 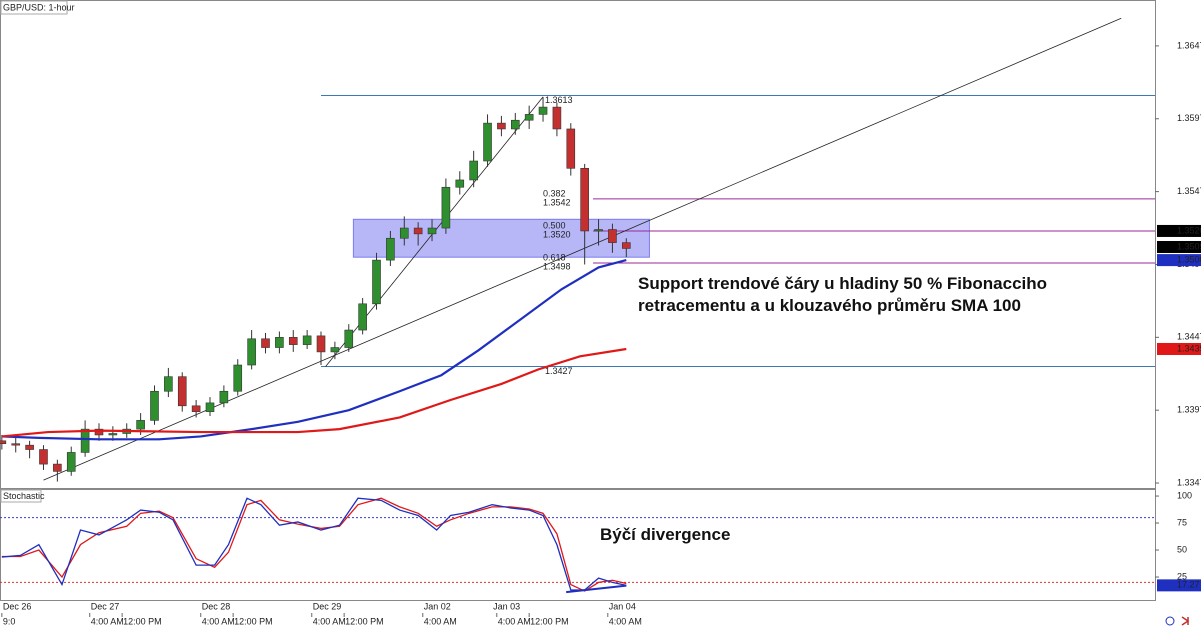 What do you see at coordinates (17, 606) in the screenshot?
I see `x-tick-date: Dec 26` at bounding box center [17, 606].